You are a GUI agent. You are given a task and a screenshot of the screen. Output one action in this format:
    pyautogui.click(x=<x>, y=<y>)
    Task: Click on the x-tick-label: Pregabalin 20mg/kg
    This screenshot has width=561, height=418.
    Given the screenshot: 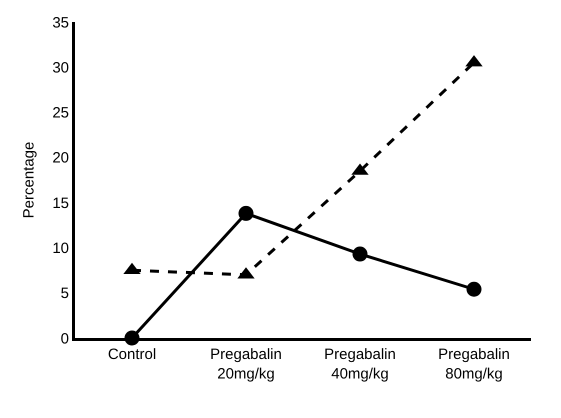 What is the action you would take?
    pyautogui.click(x=246, y=364)
    